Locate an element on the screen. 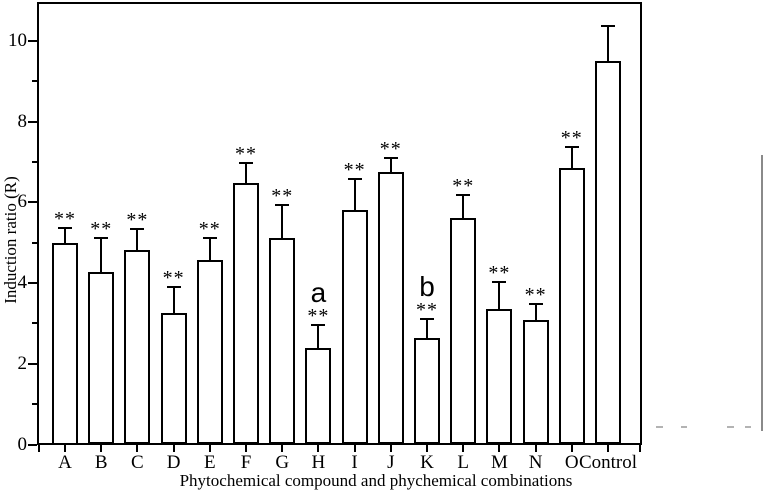 The image size is (765, 494). significance-mark-N: ** is located at coordinates (535, 295).